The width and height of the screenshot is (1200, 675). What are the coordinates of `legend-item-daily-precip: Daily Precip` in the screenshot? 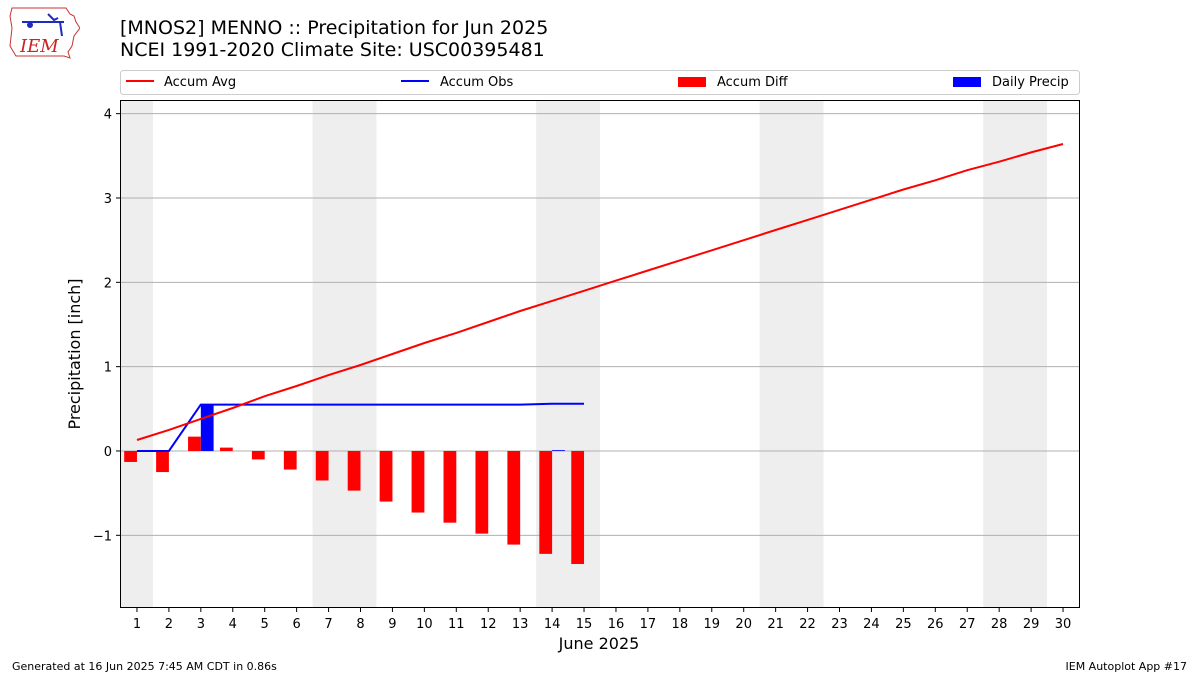 It's located at (1011, 82).